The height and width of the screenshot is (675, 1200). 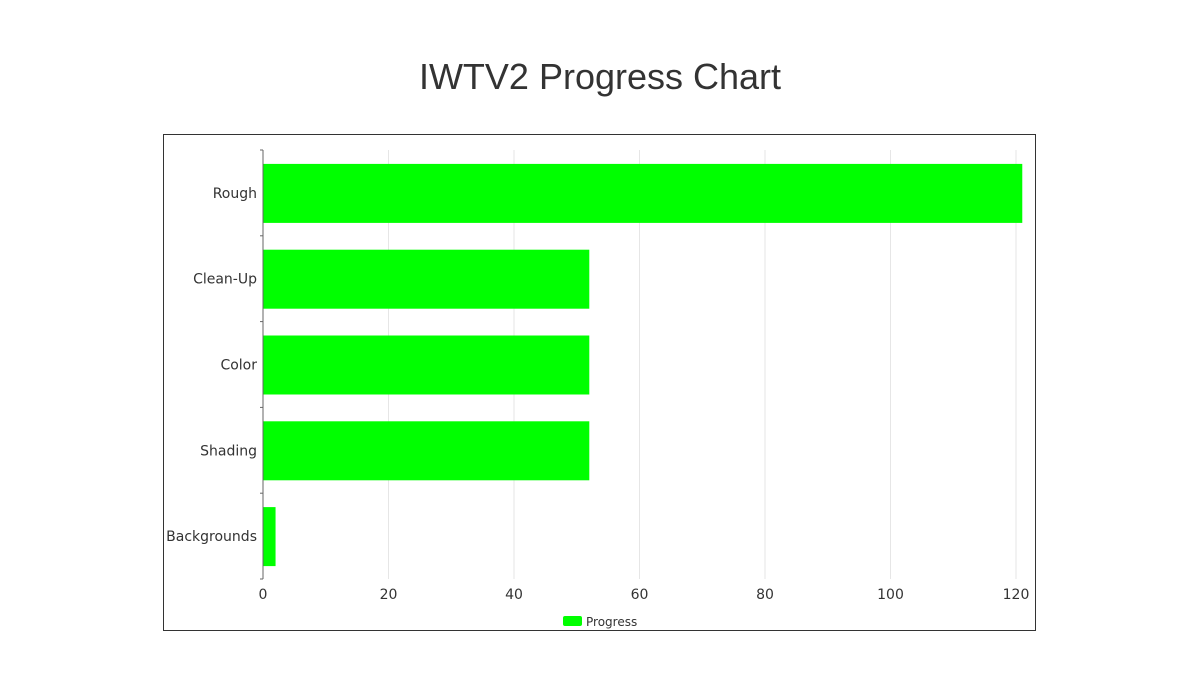 I want to click on y-category-label: Clean-Up, so click(x=225, y=280).